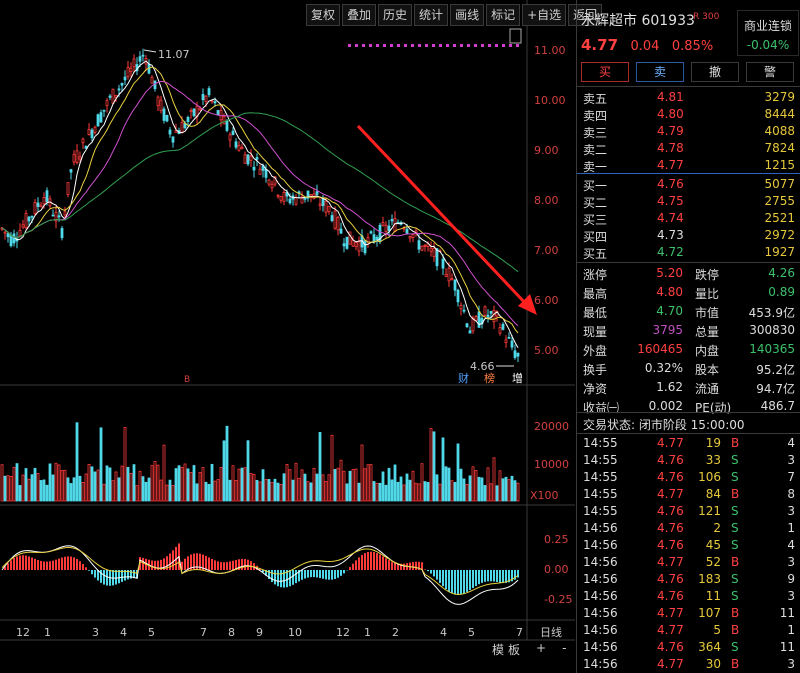 The height and width of the screenshot is (673, 800). What do you see at coordinates (467, 15) in the screenshot?
I see `draw-line-button: 画线` at bounding box center [467, 15].